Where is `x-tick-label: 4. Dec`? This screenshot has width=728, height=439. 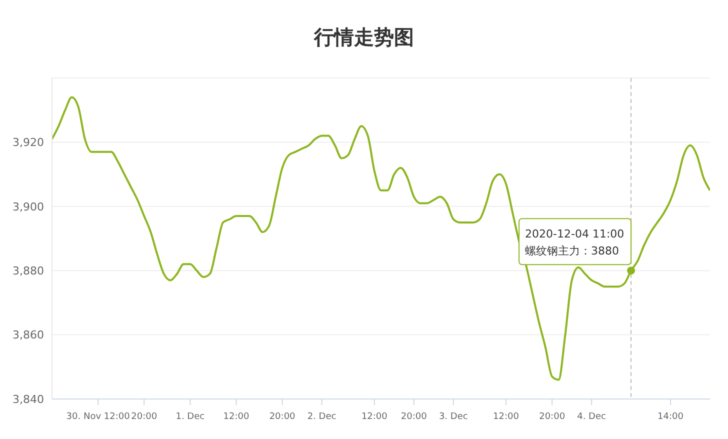 x-tick-label: 4. Dec is located at coordinates (591, 417).